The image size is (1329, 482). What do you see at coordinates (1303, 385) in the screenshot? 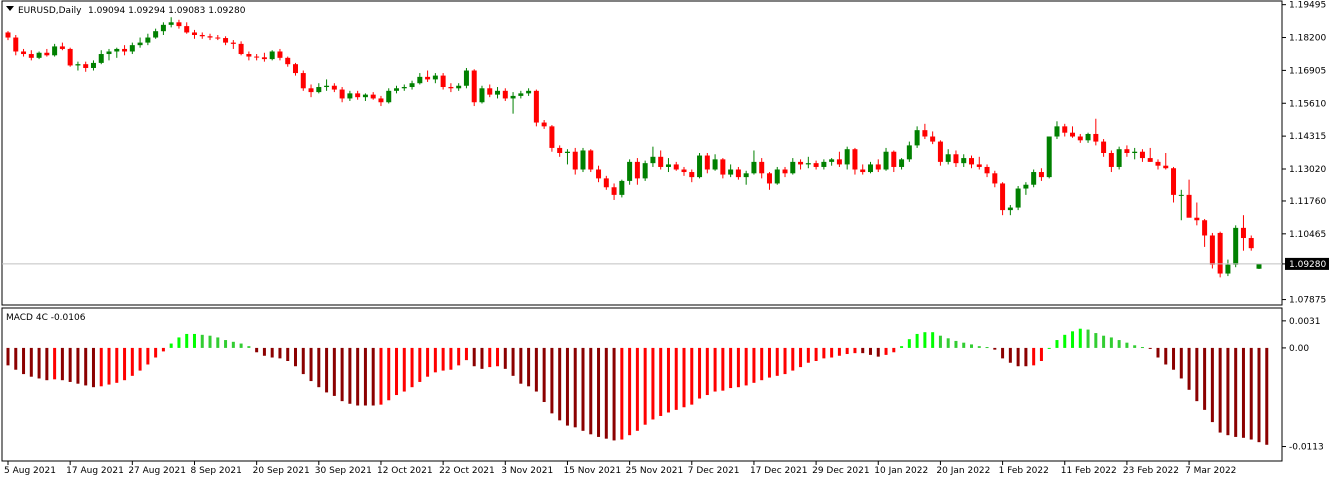
I see `macd-axis: 0.0031 0.00 -0.0113` at bounding box center [1303, 385].